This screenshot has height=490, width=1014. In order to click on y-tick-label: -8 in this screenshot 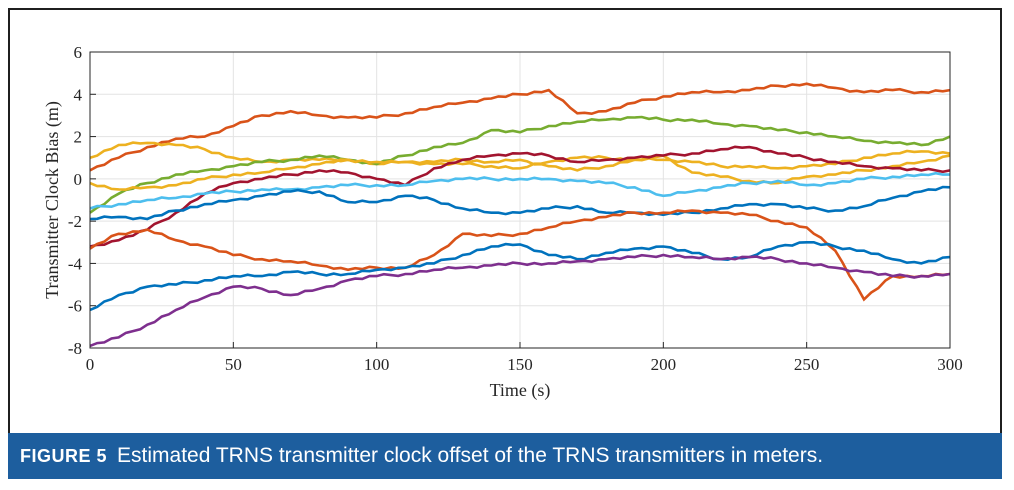, I will do `click(75, 348)`.